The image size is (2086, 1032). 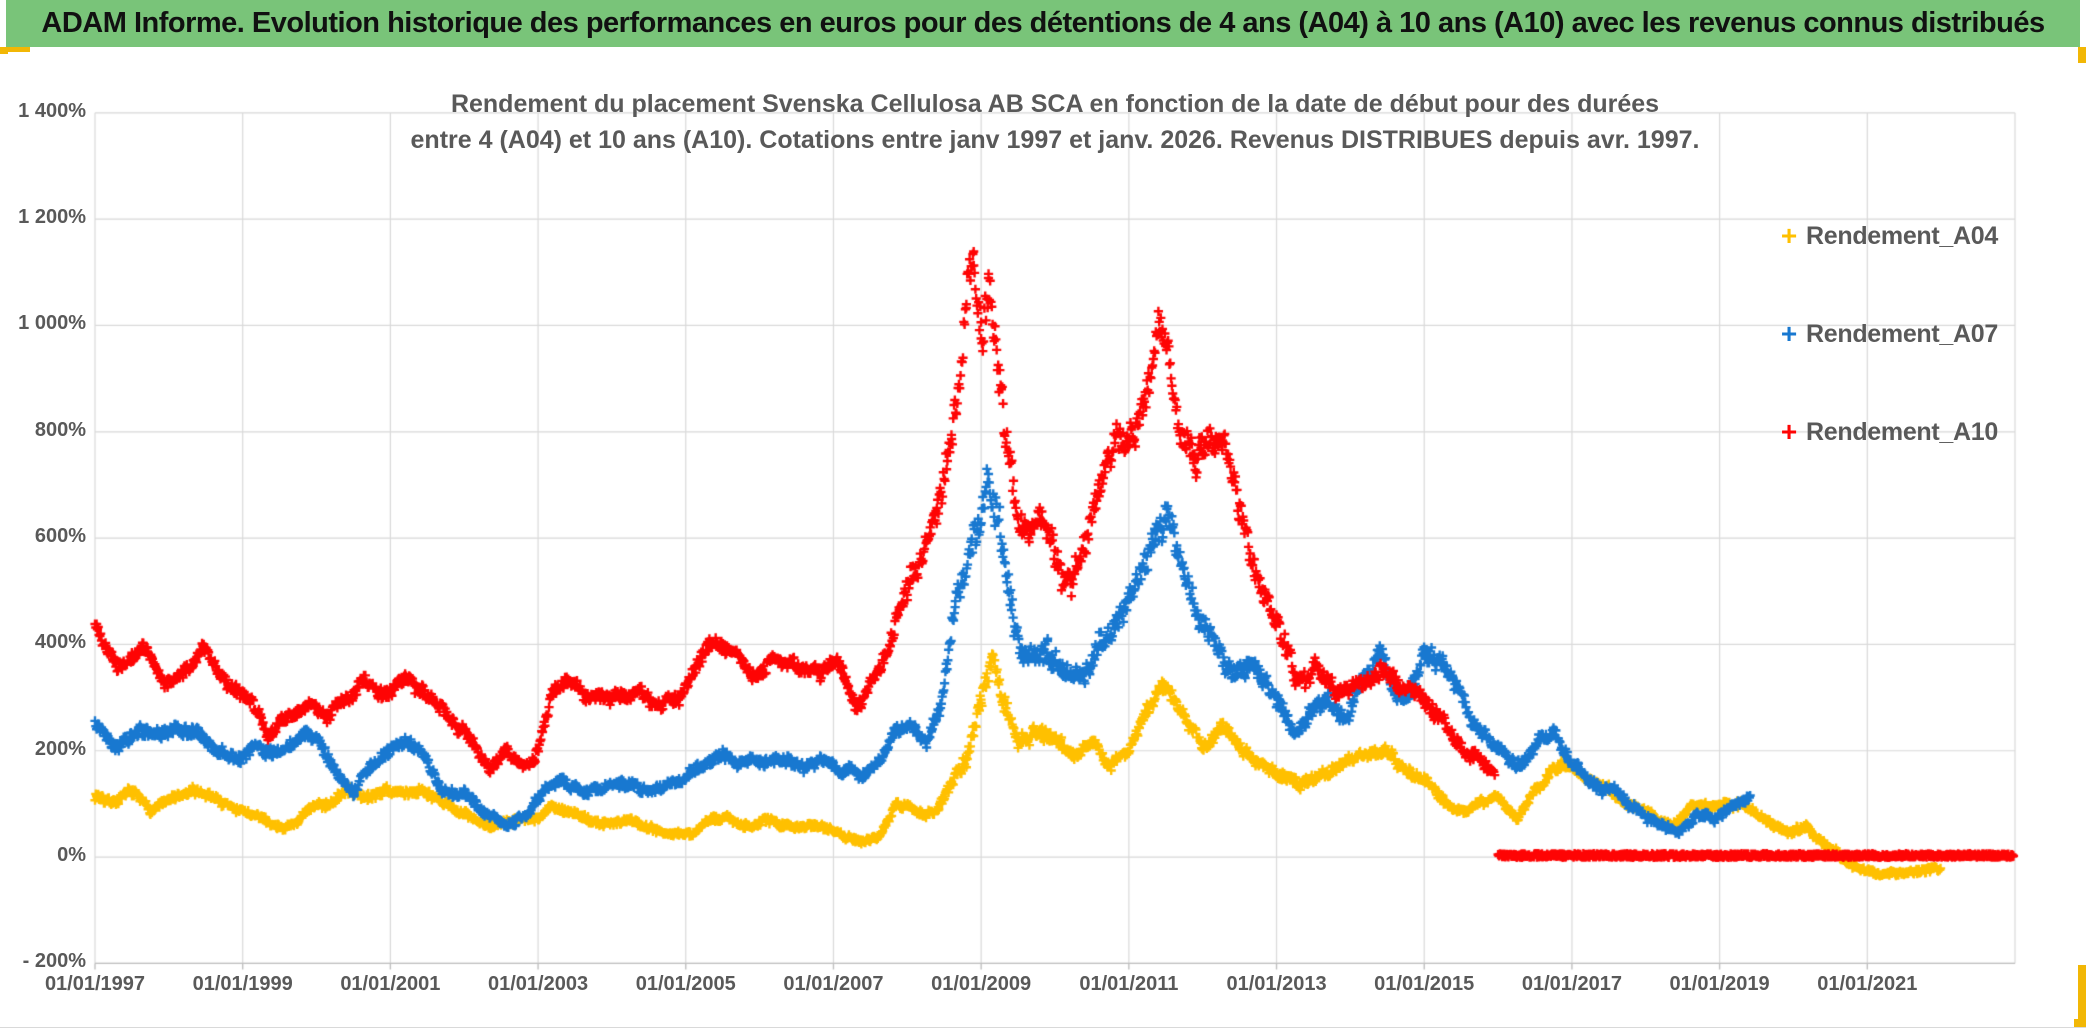 I want to click on x-axis-tick-label: 01/01/2019, so click(x=1719, y=984).